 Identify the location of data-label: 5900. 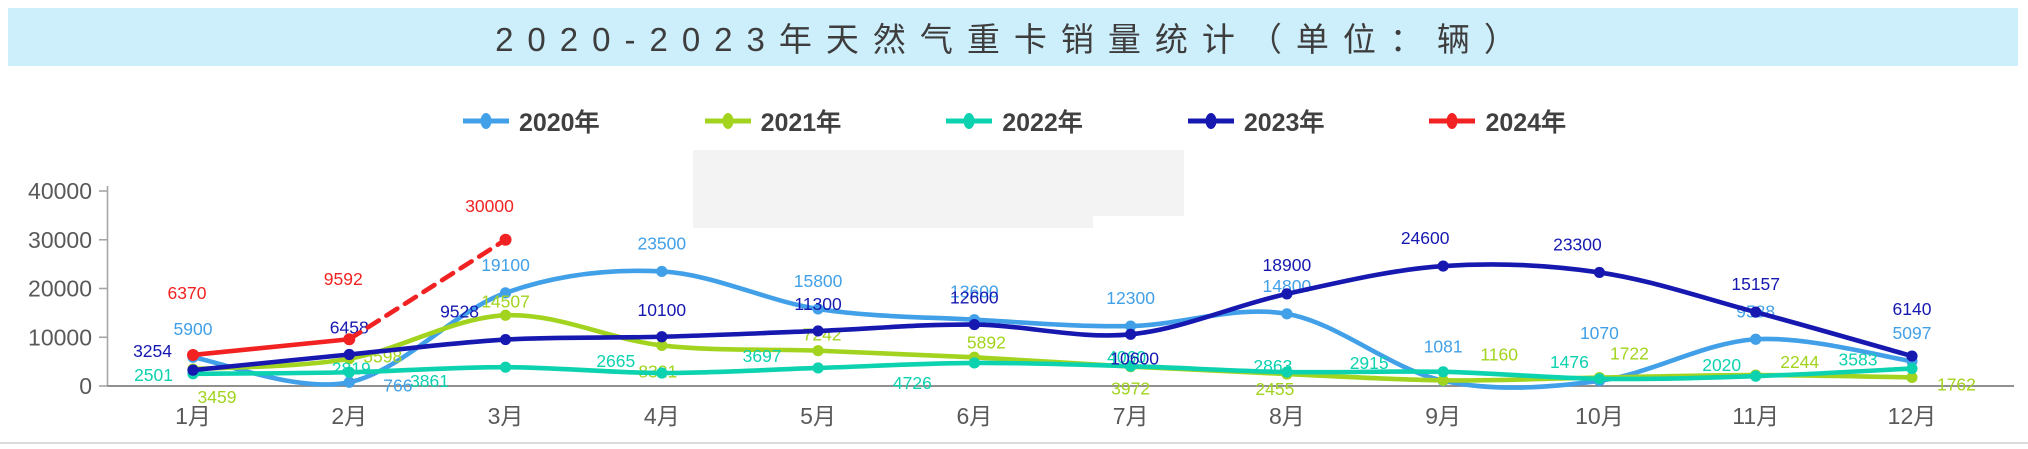
(193, 329).